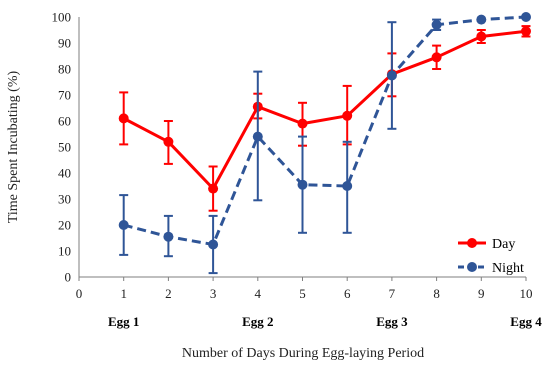 This screenshot has height=365, width=549. Describe the element at coordinates (64, 199) in the screenshot. I see `y-tick-label: 30` at that location.